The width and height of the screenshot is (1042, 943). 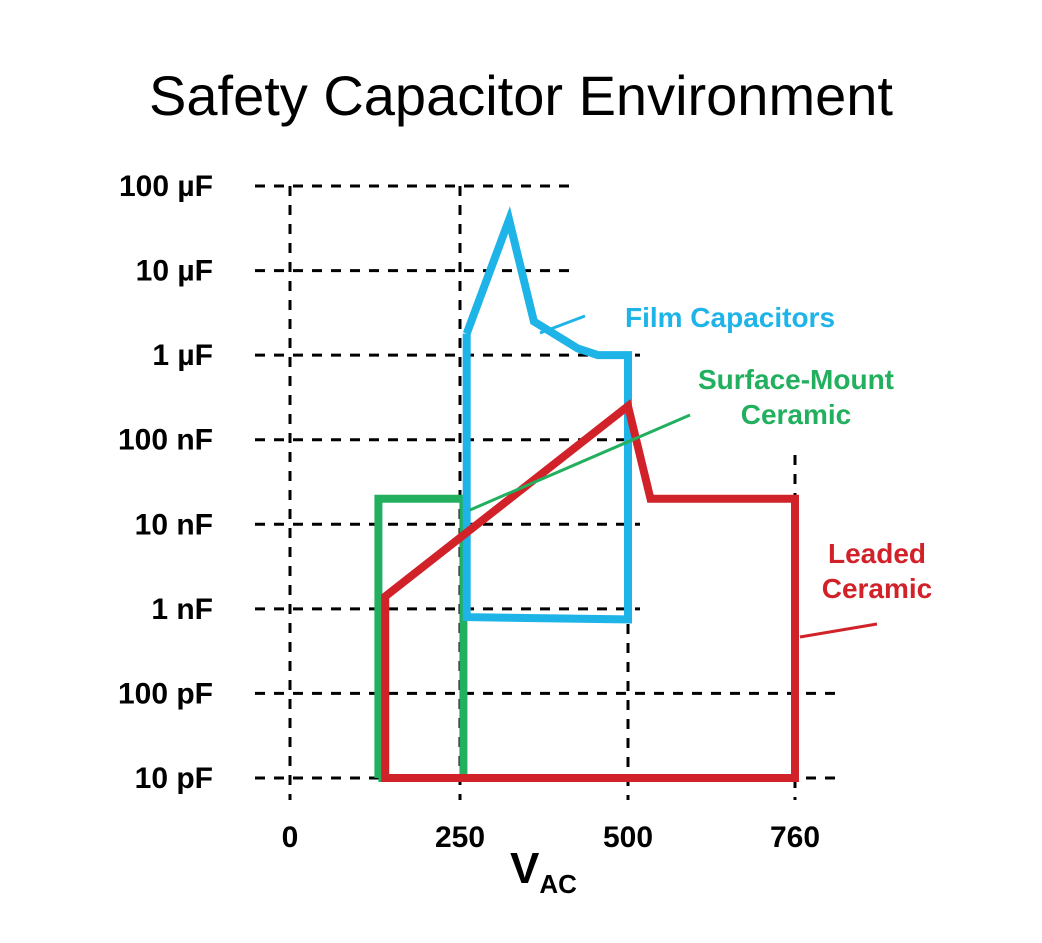 What do you see at coordinates (877, 588) in the screenshot?
I see `series-label-leaded-ceramic: Ceramic` at bounding box center [877, 588].